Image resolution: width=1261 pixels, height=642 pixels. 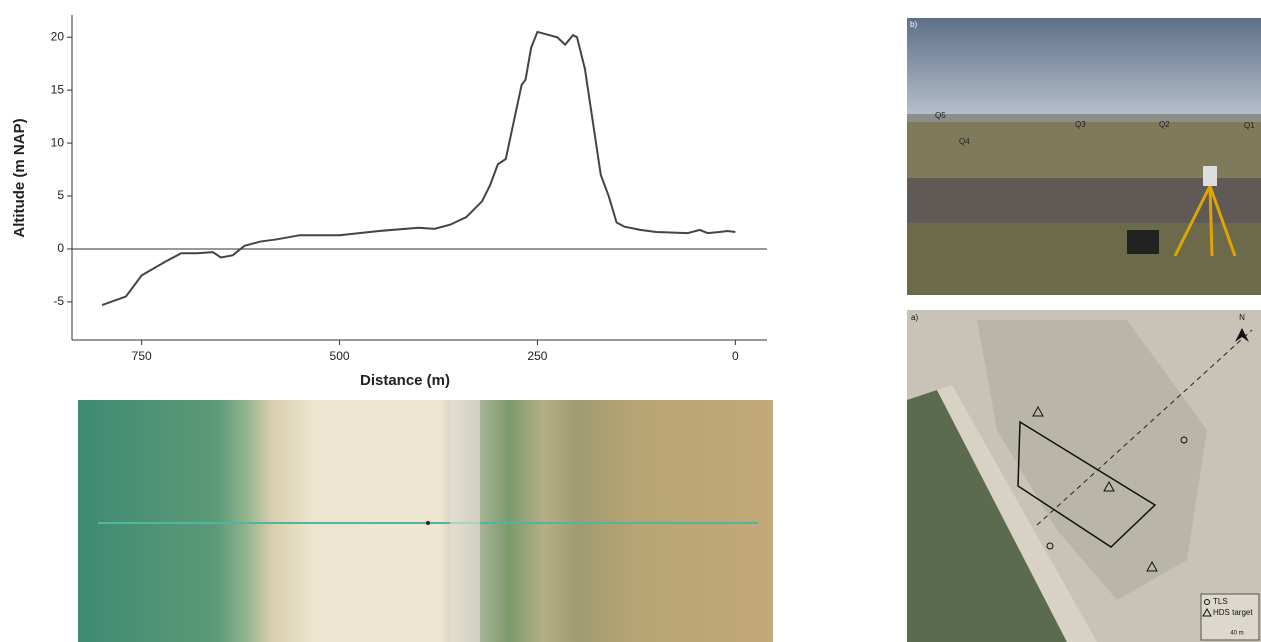 What do you see at coordinates (1242, 317) in the screenshot?
I see `north-label: N` at bounding box center [1242, 317].